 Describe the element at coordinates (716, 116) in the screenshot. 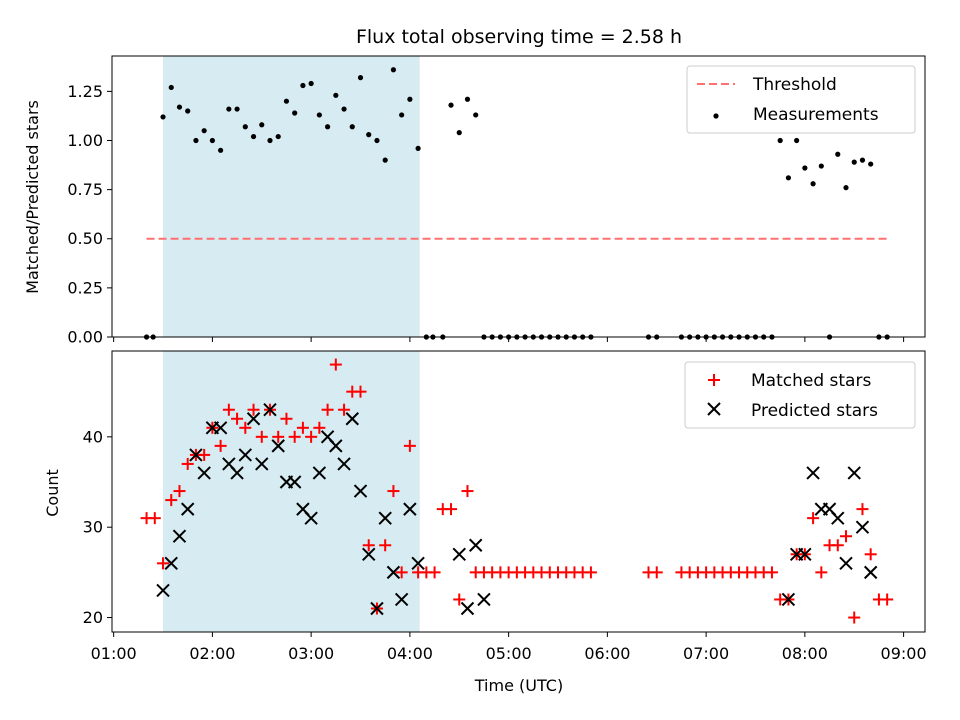

I see `measurements-legend-swatch` at that location.